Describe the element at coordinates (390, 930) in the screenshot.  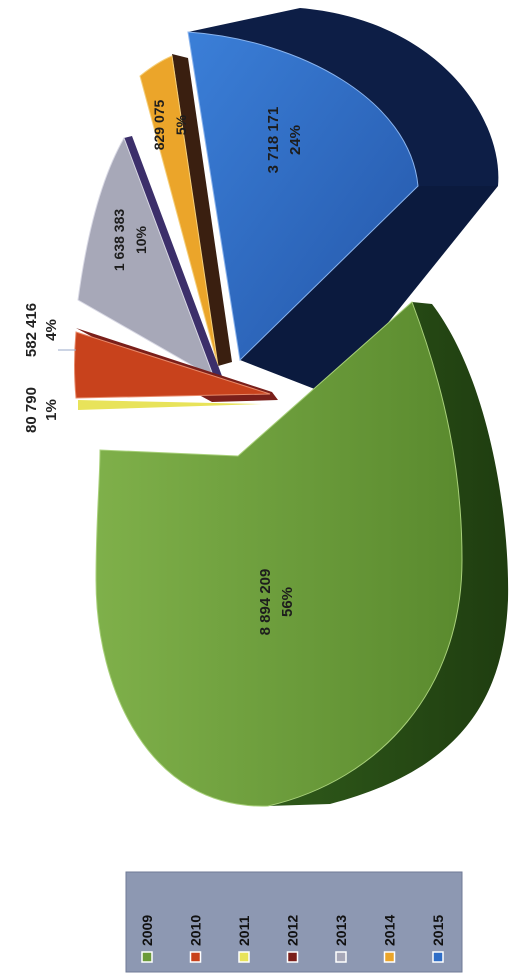
I see `legend-label-2014: 2014` at that location.